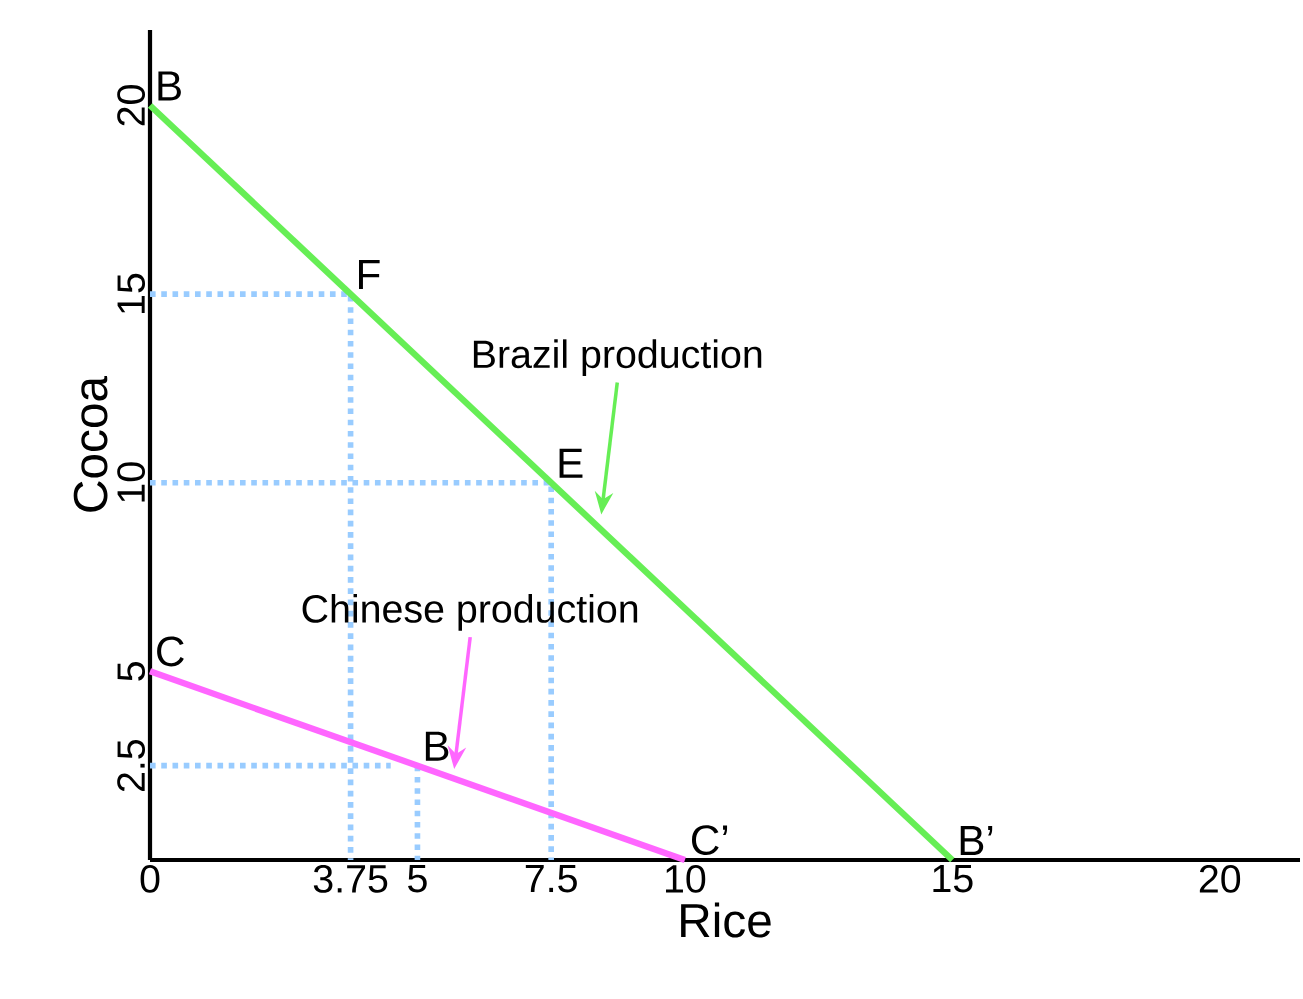 This screenshot has height=999, width=1303. I want to click on x-tick-label: 10, so click(685, 878).